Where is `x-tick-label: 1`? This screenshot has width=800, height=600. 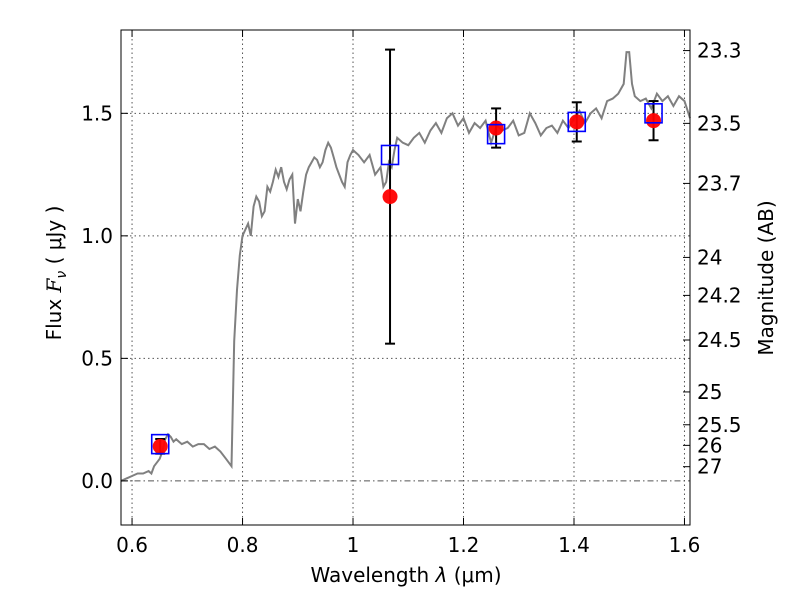
x-tick-label: 1 is located at coordinates (353, 545).